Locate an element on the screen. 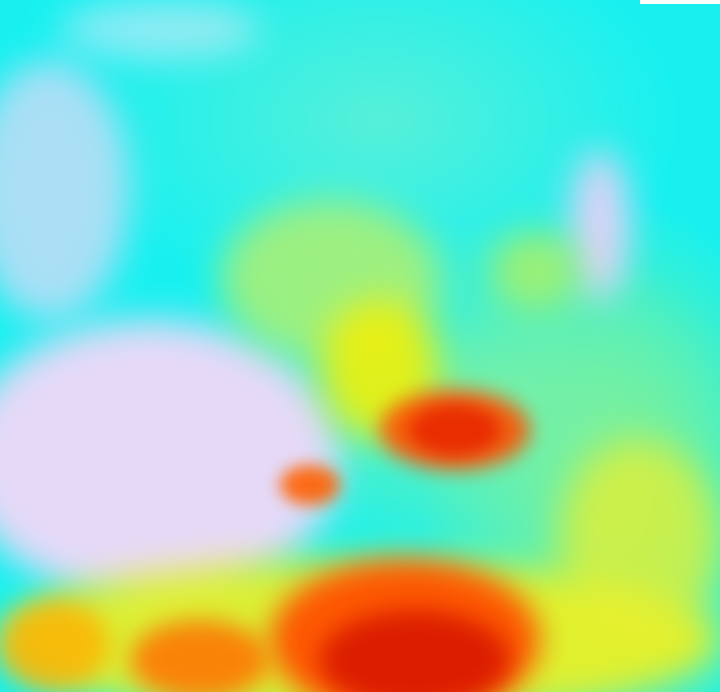 This screenshot has height=692, width=720. cloud-region-upper-left is located at coordinates (65, 190).